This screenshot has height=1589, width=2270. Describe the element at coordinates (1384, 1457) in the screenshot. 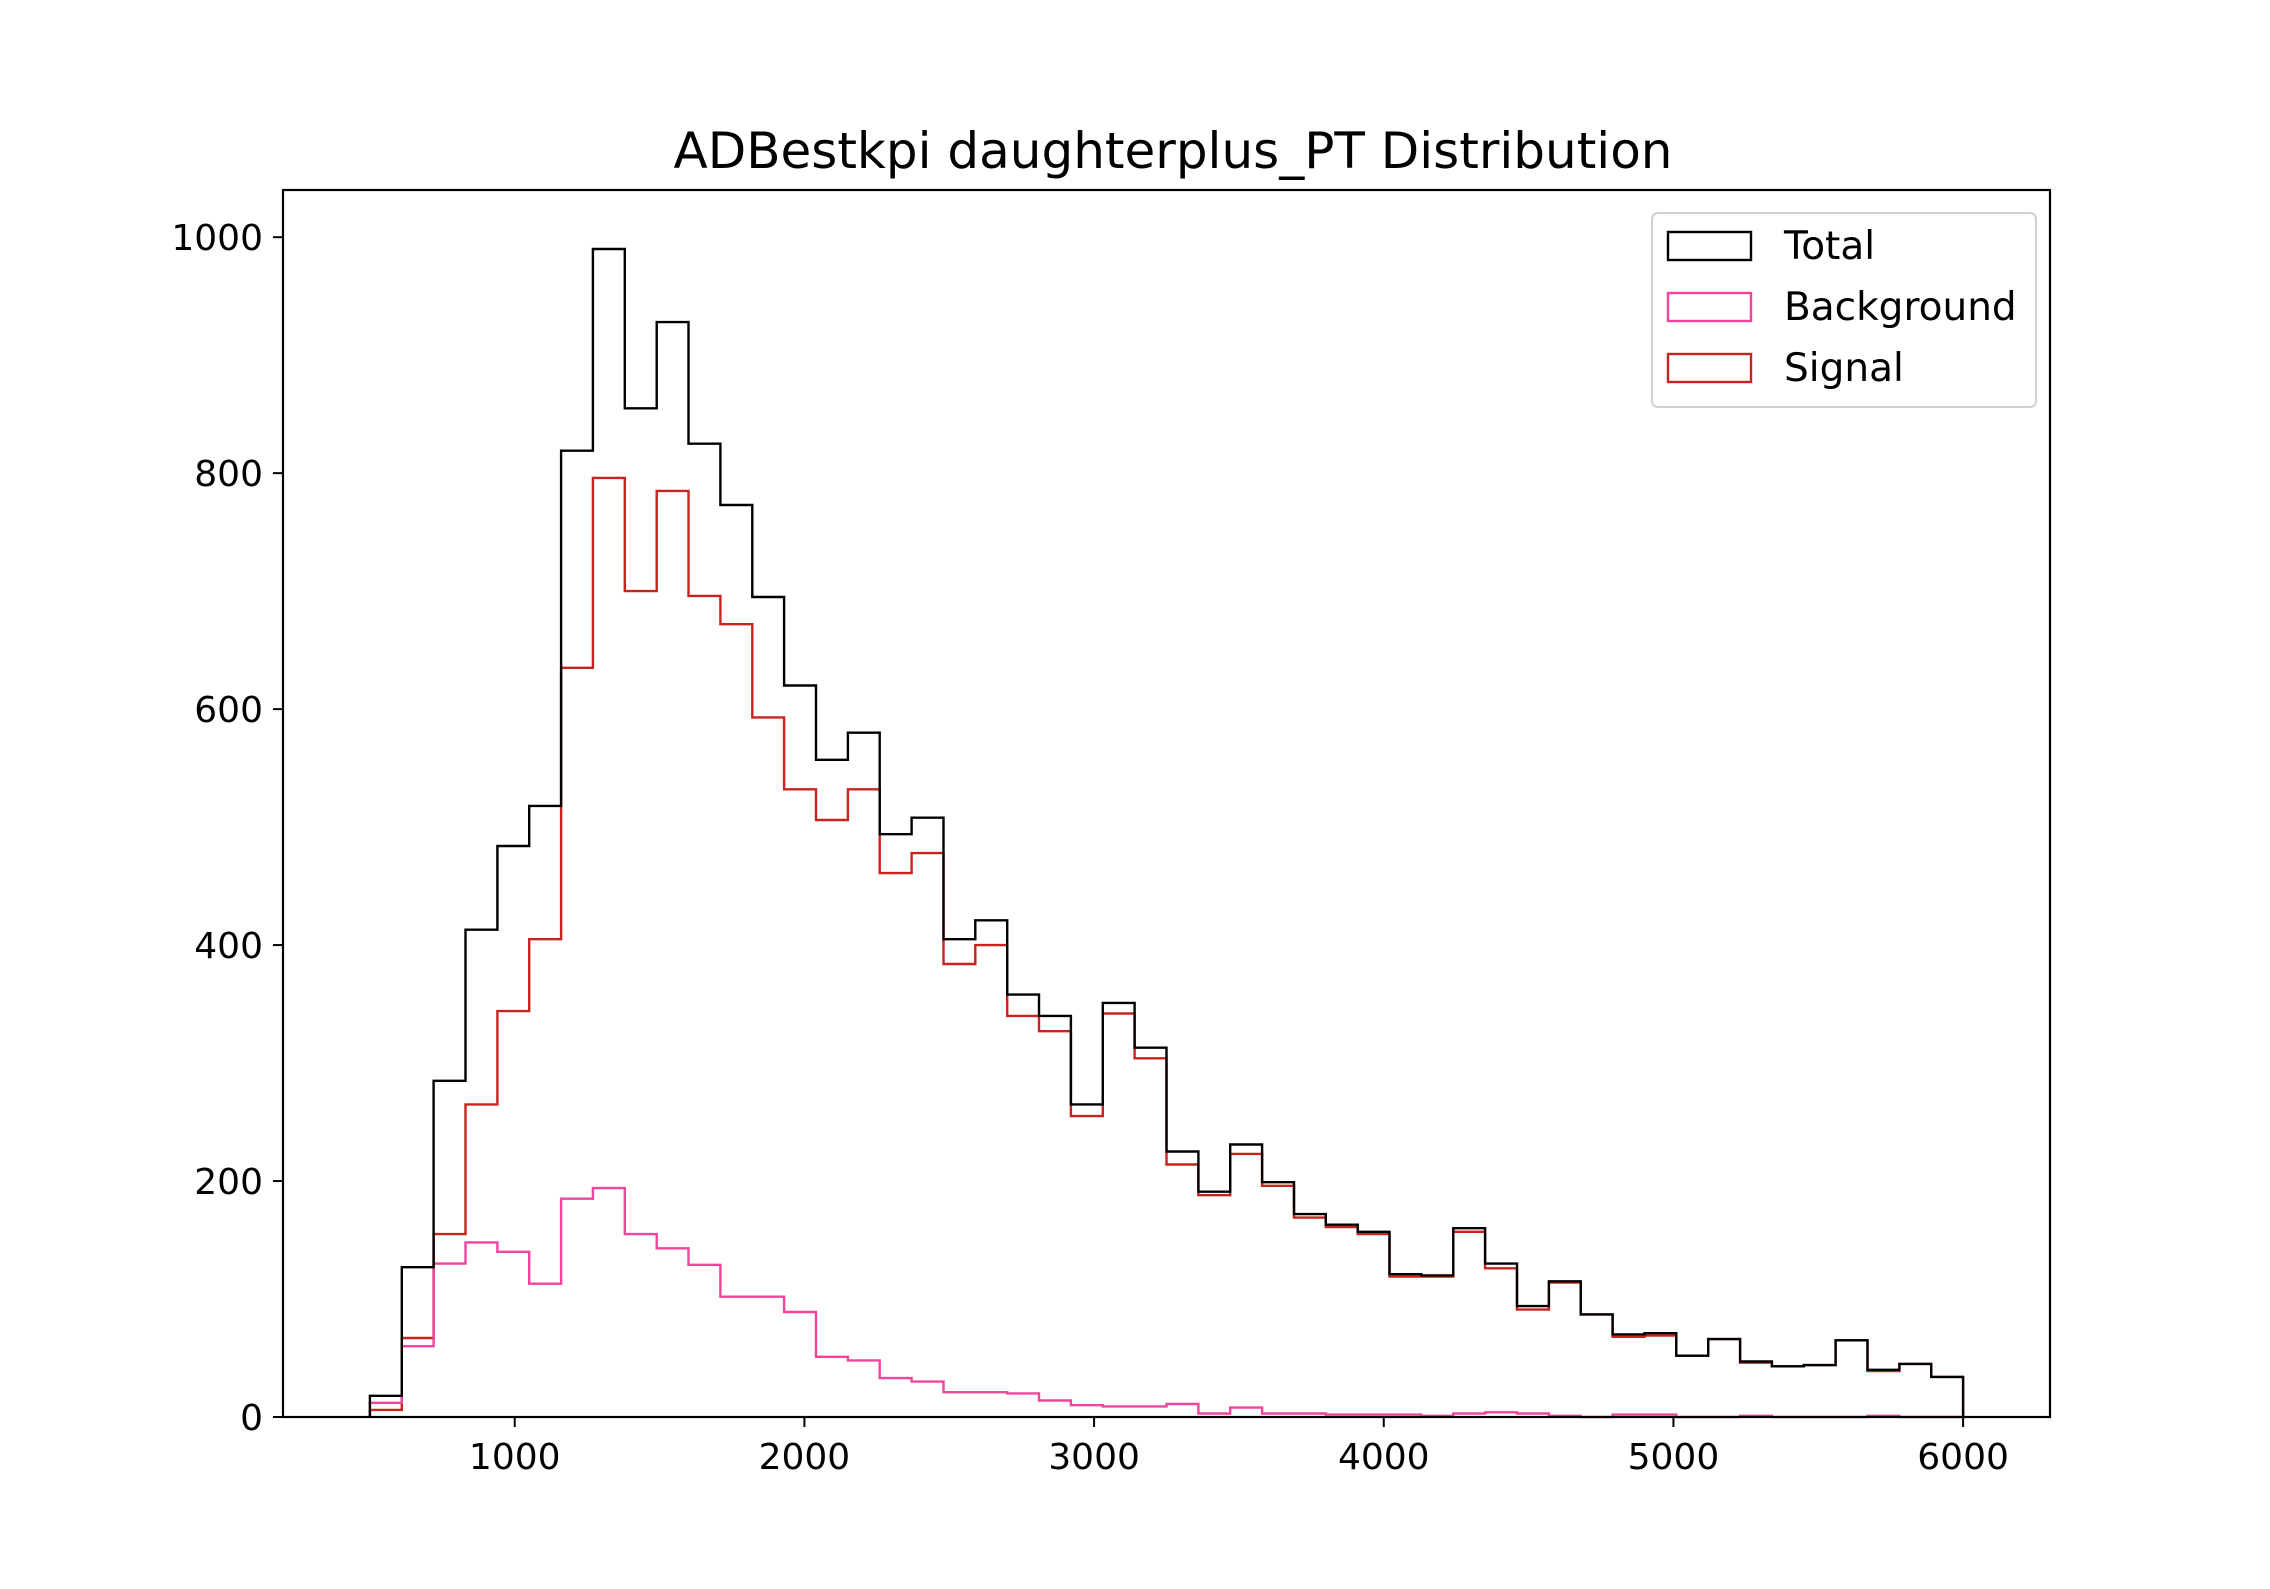

I see `x-tick-label: 4000` at that location.